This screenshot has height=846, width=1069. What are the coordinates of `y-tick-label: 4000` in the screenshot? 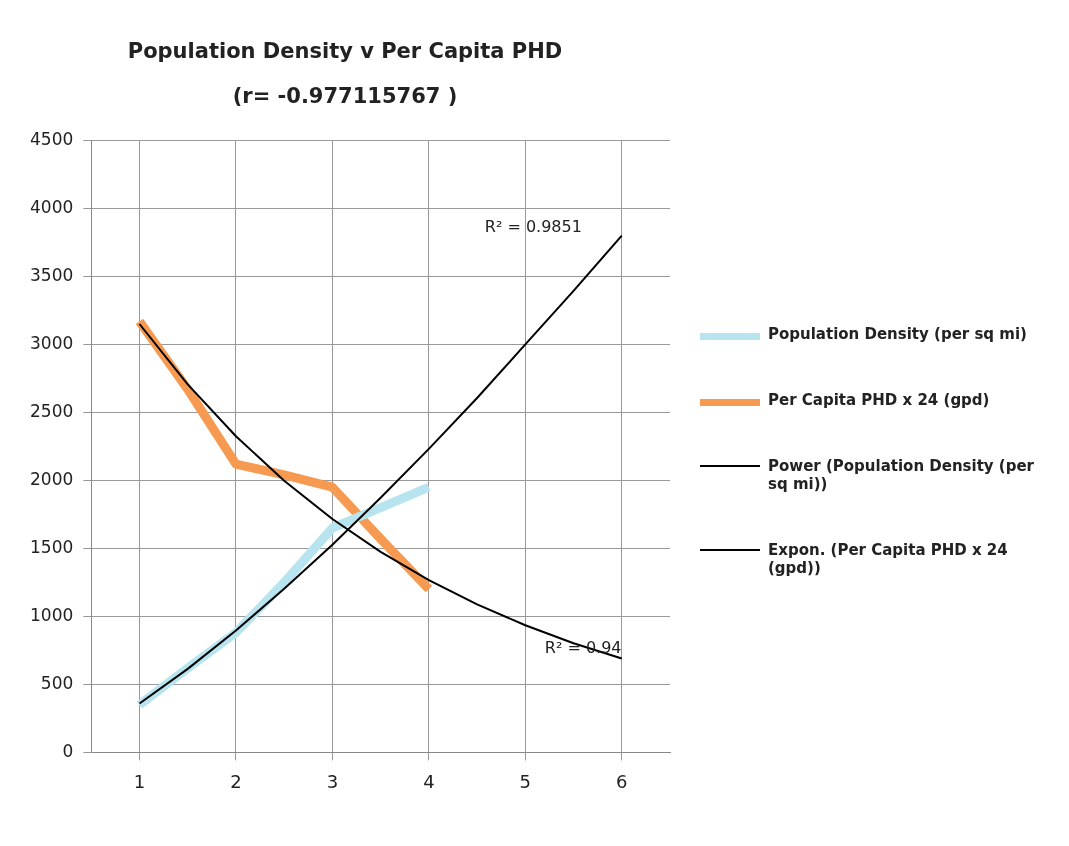 It's located at (52, 206).